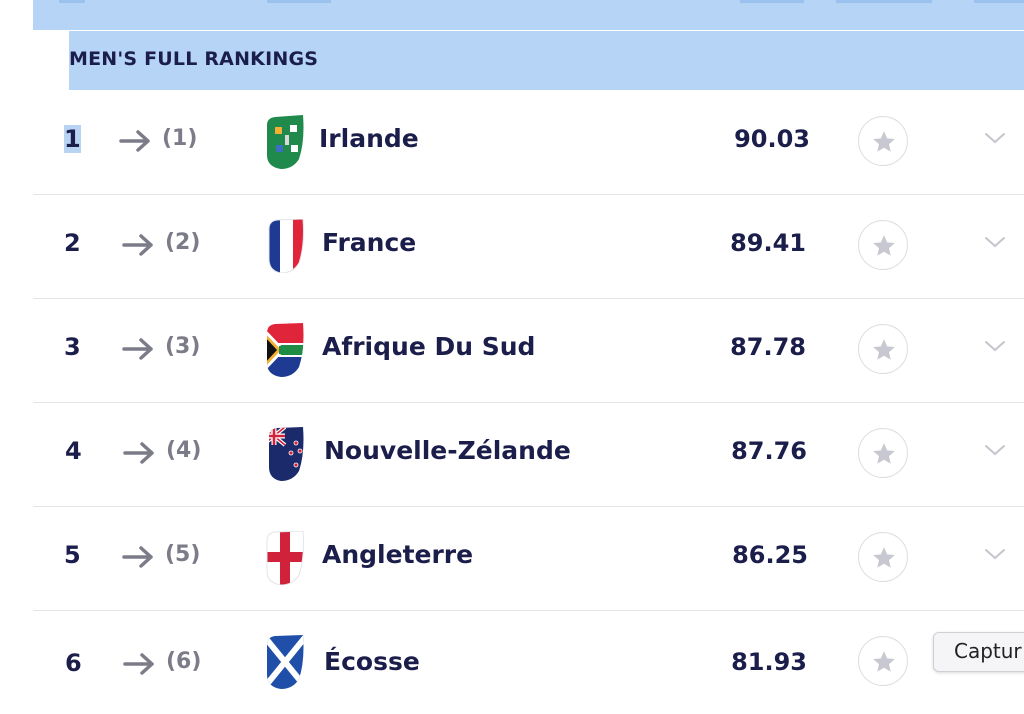  What do you see at coordinates (73, 451) in the screenshot?
I see `rank-number: 4` at bounding box center [73, 451].